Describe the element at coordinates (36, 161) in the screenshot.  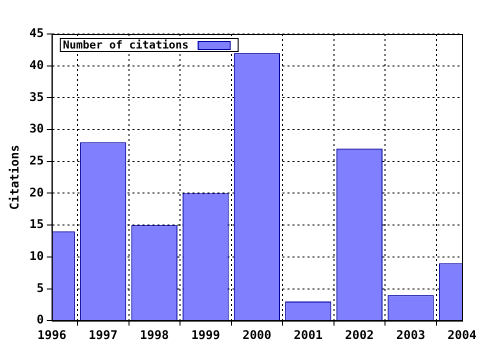
I see `y-tick-label: 25` at that location.